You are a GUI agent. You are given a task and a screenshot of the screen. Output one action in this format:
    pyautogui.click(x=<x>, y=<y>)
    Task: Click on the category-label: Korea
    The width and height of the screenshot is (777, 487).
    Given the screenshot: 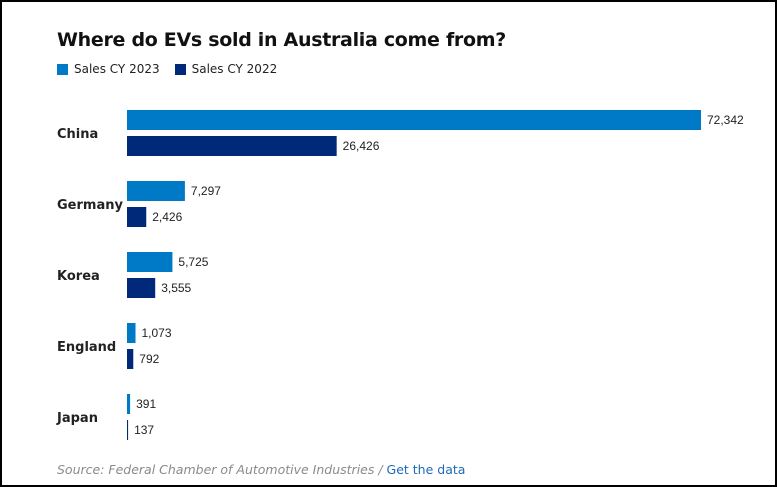 What is the action you would take?
    pyautogui.click(x=78, y=276)
    